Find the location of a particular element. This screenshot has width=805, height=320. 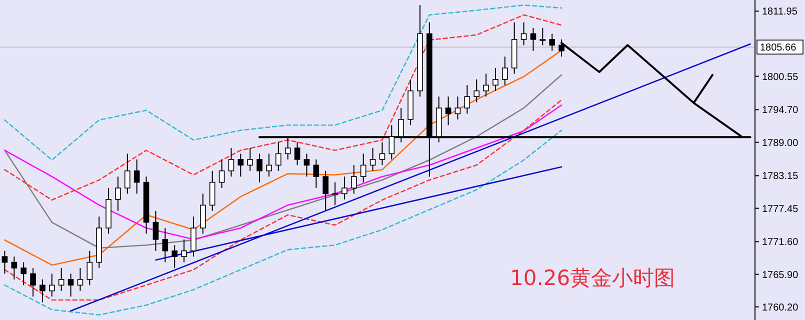

annotation: 10.26黄金小时图 is located at coordinates (593, 278).